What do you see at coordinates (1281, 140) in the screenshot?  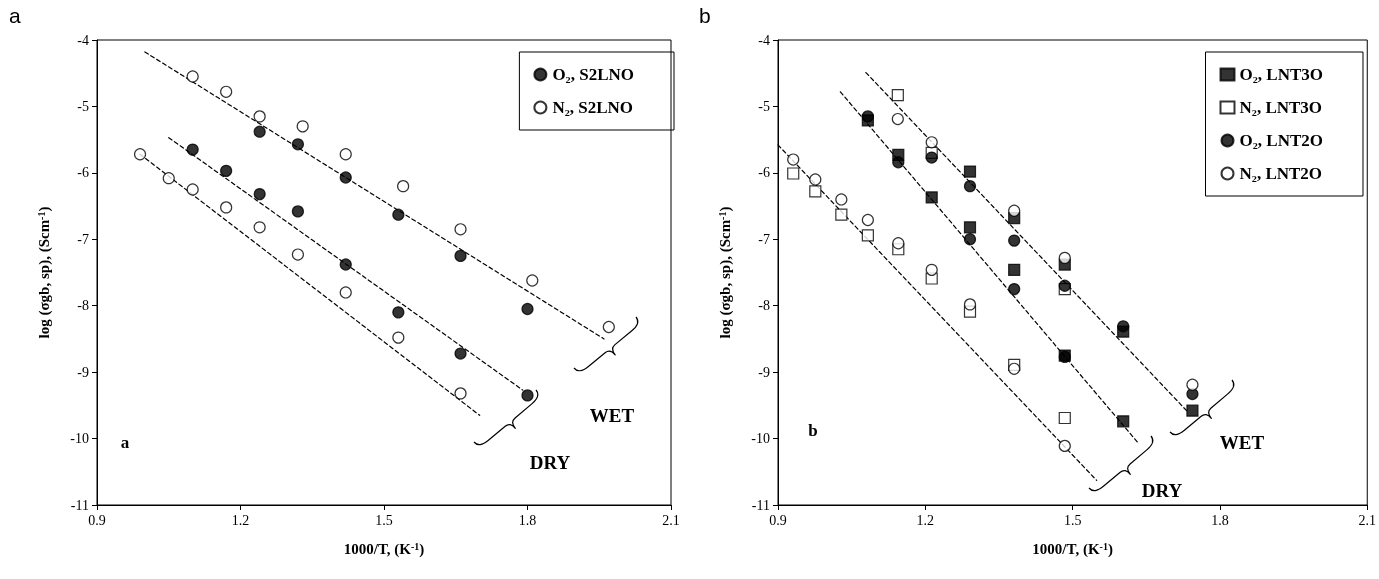 I see `legend-label: O₂, LNT2O` at bounding box center [1281, 140].